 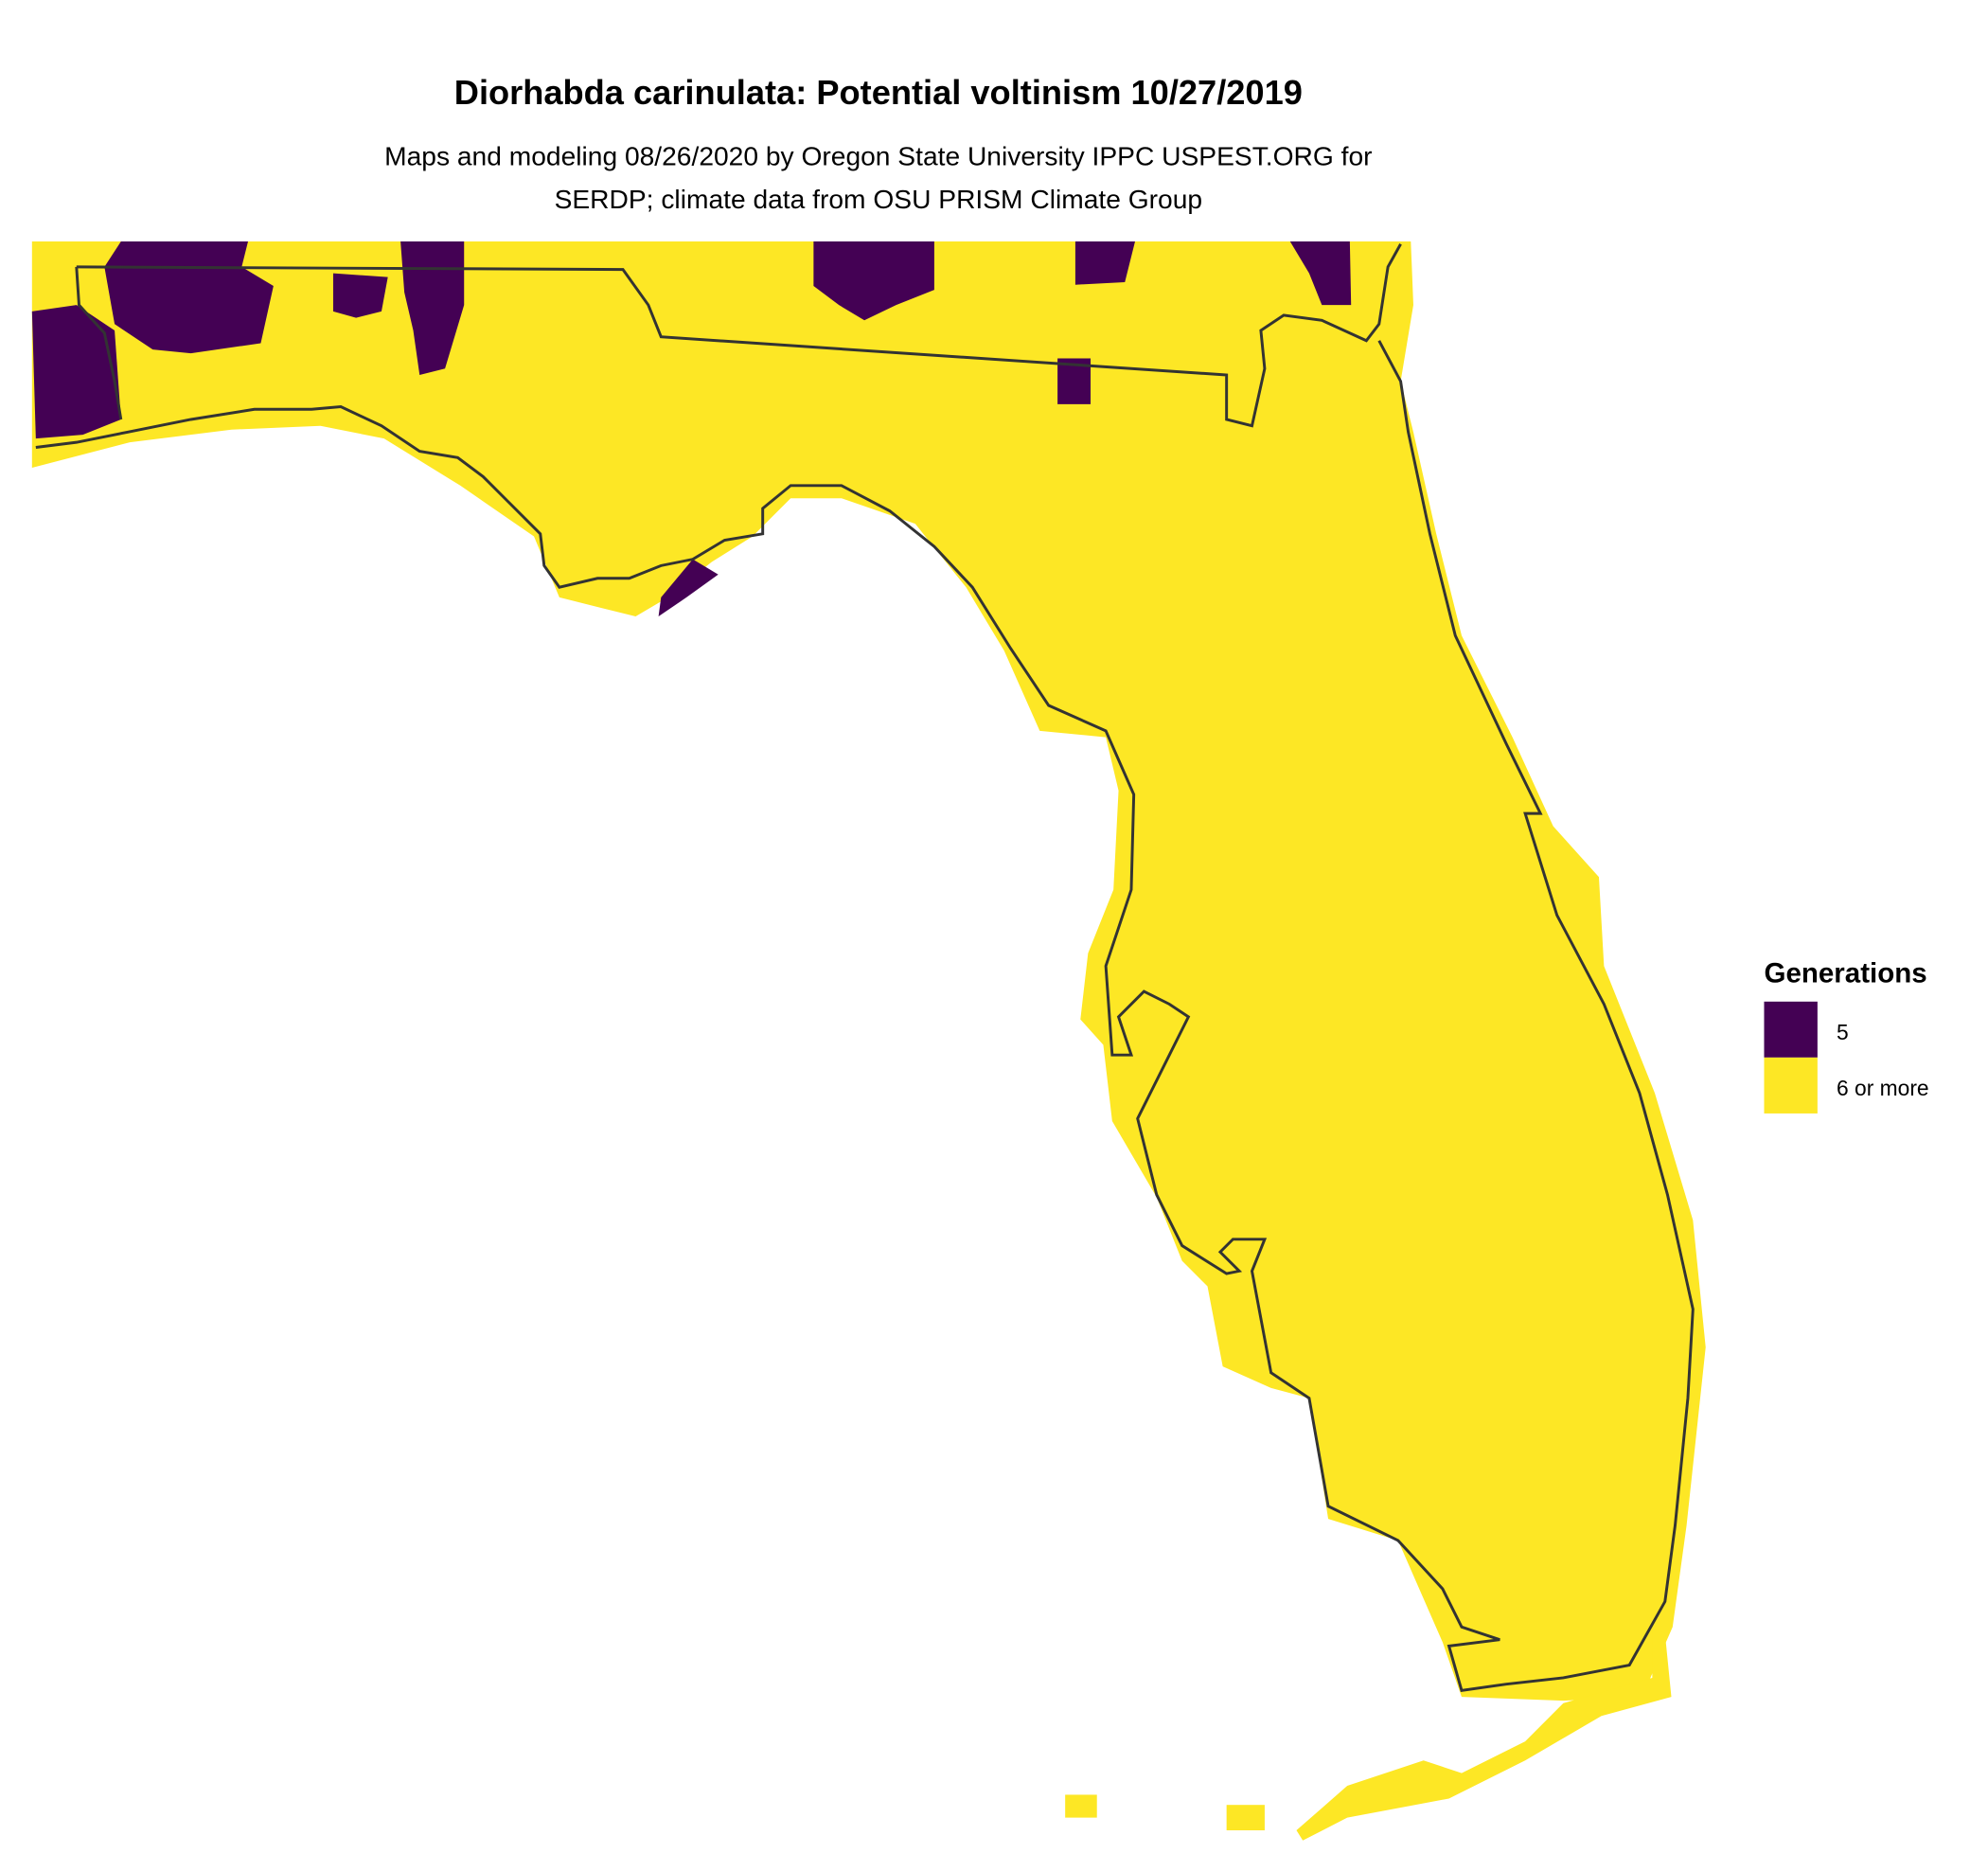 What do you see at coordinates (1883, 1088) in the screenshot?
I see `legend-label: 6 or more` at bounding box center [1883, 1088].